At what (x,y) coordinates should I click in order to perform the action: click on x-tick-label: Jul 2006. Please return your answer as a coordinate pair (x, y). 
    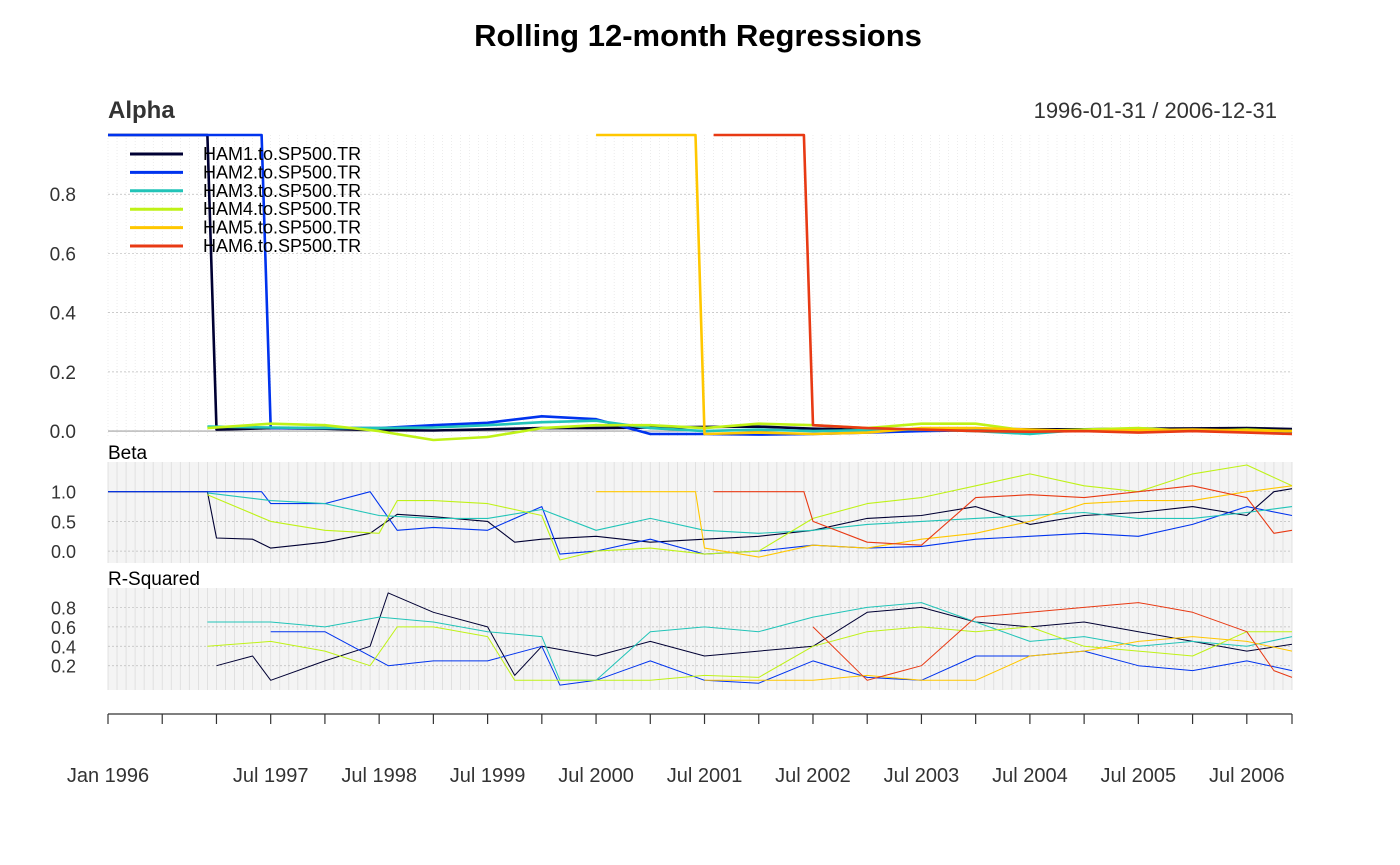
    Looking at the image, I should click on (1247, 776).